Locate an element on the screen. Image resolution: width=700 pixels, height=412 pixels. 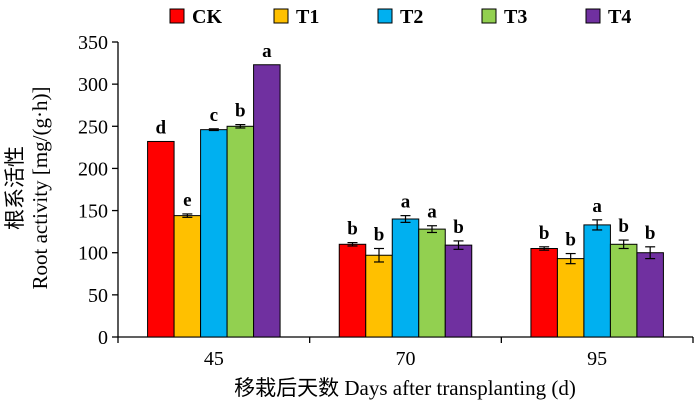
legend-item-t2: T2 is located at coordinates (400, 17).